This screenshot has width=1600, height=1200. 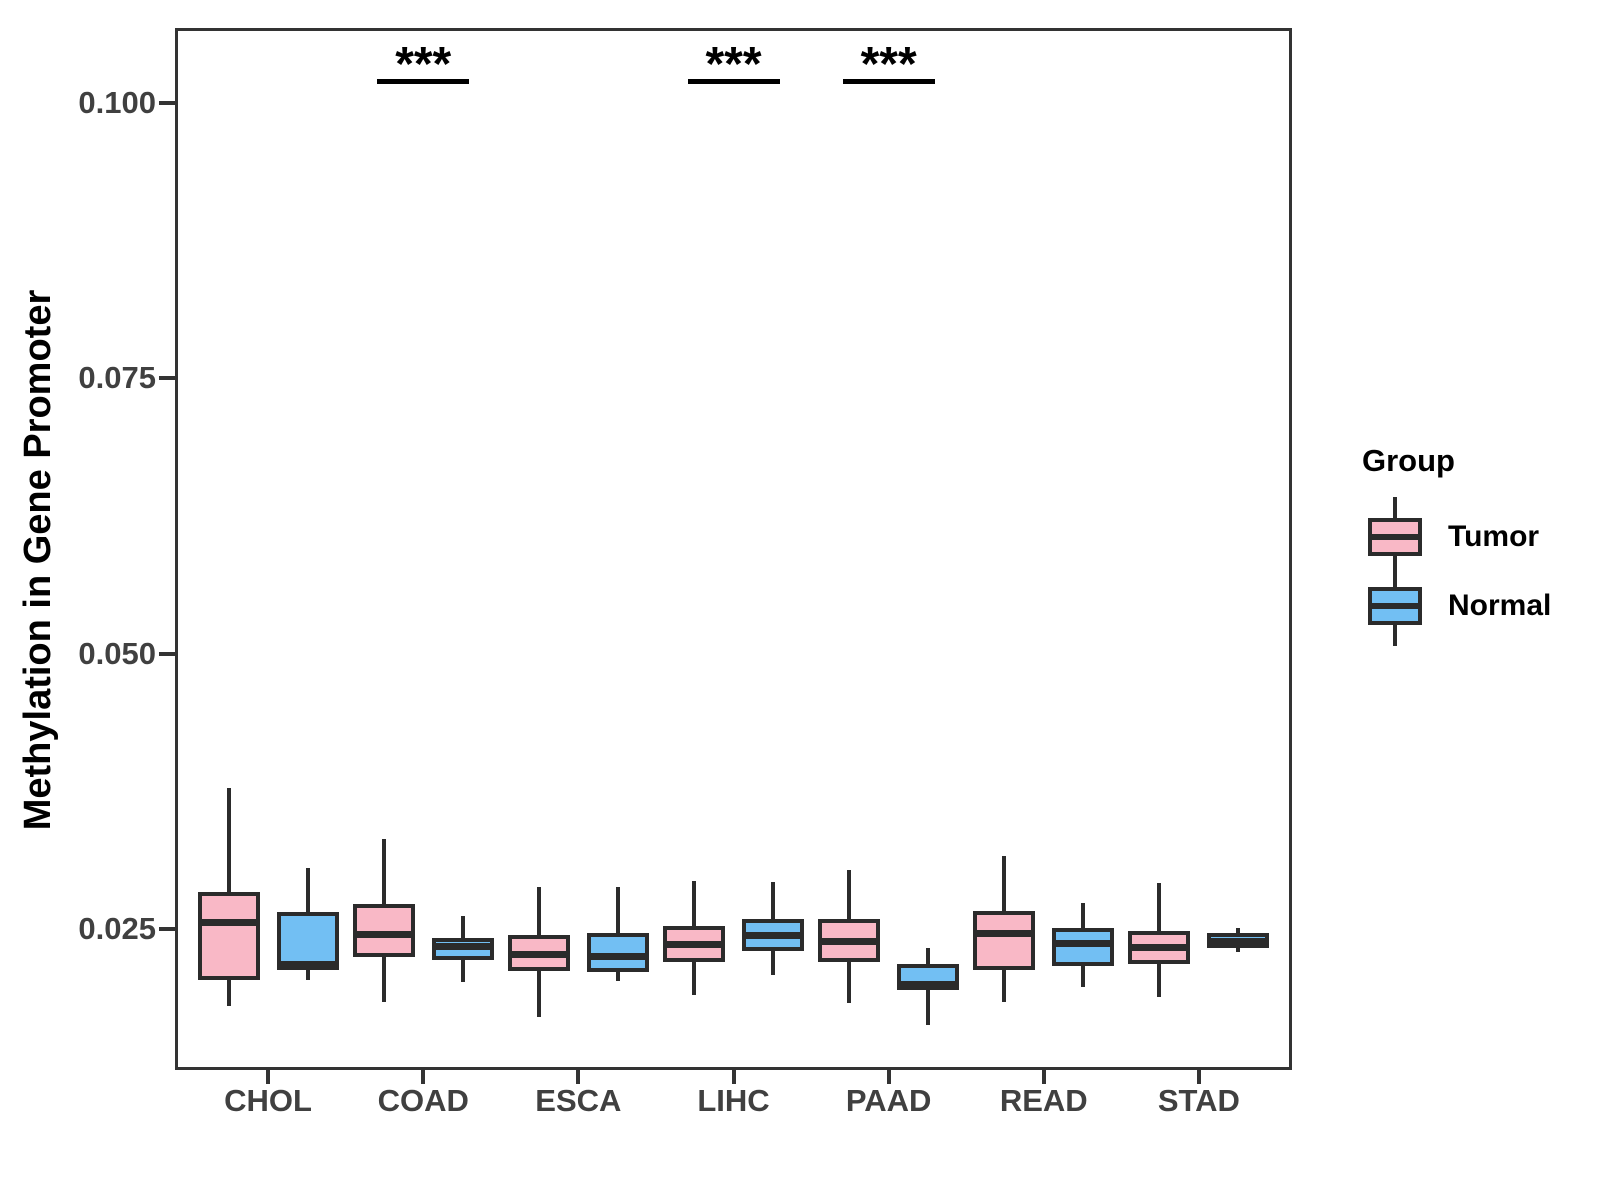 What do you see at coordinates (1500, 605) in the screenshot?
I see `legend-label-normal: Normal` at bounding box center [1500, 605].